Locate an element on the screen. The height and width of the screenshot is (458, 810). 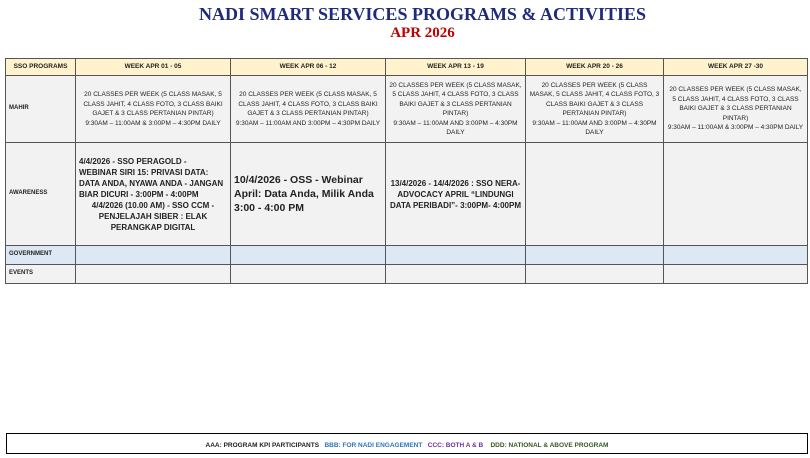
table-row-events: EVENTS is located at coordinates (406, 274).